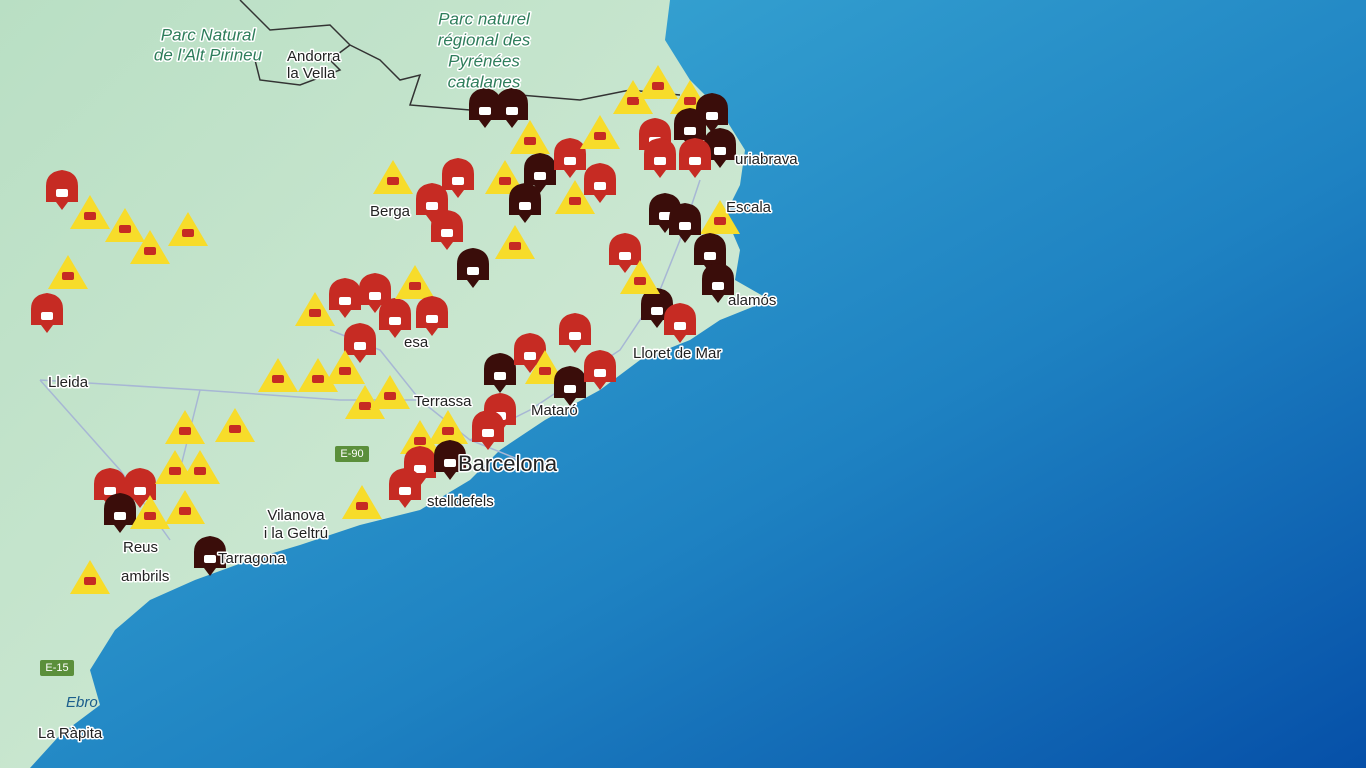  I want to click on place-label: Andorra, so click(314, 56).